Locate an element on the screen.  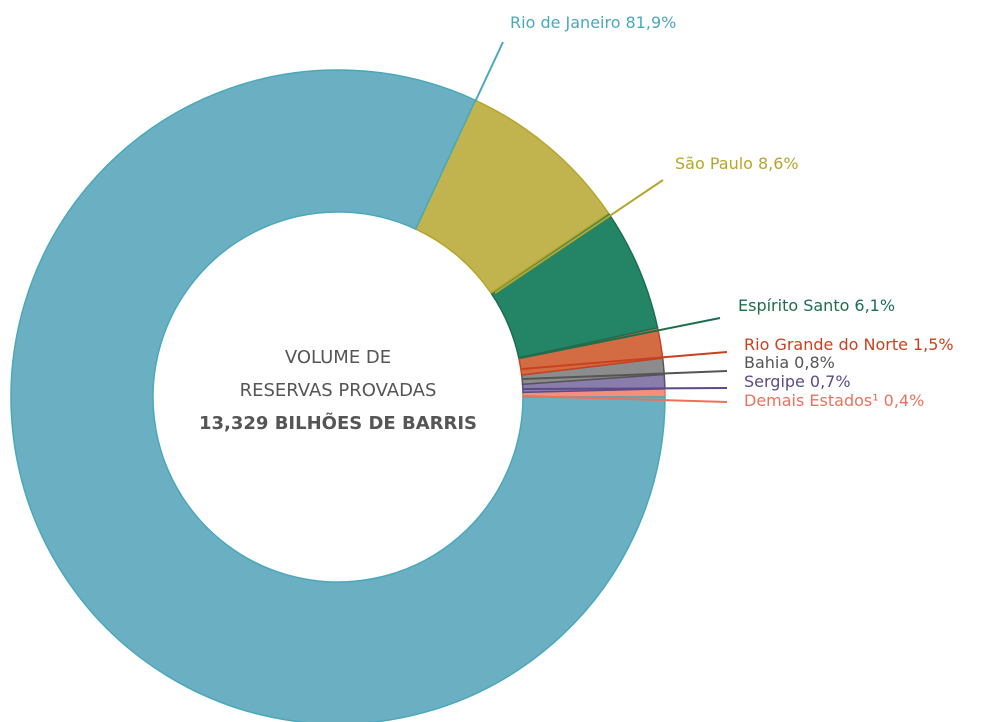
value-label: 0,7% is located at coordinates (830, 381).